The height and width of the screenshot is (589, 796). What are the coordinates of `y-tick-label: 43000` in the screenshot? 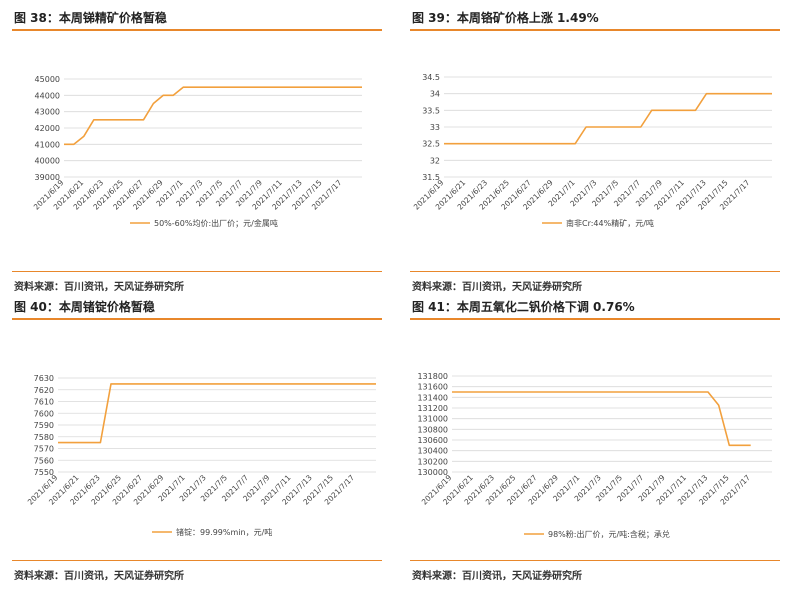 It's located at (47, 112).